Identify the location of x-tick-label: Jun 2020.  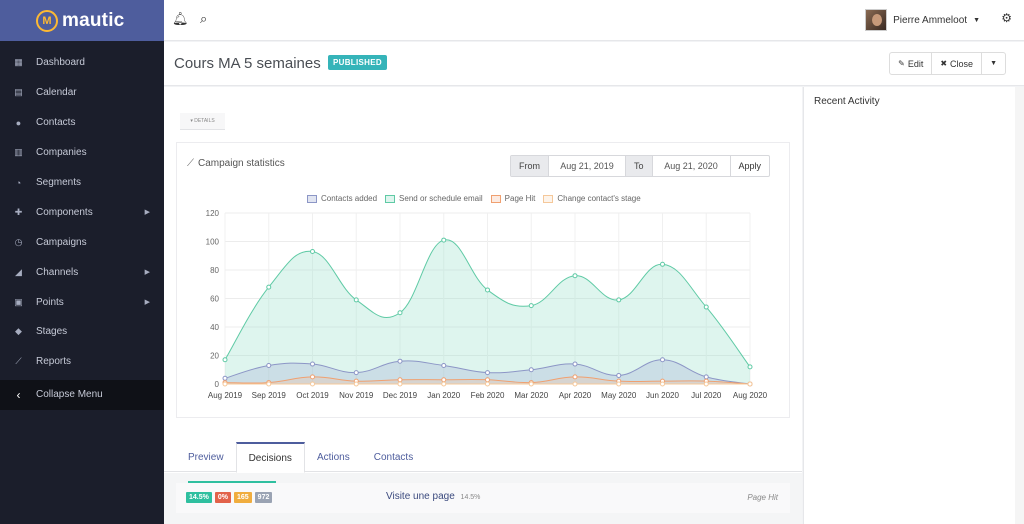
(662, 395).